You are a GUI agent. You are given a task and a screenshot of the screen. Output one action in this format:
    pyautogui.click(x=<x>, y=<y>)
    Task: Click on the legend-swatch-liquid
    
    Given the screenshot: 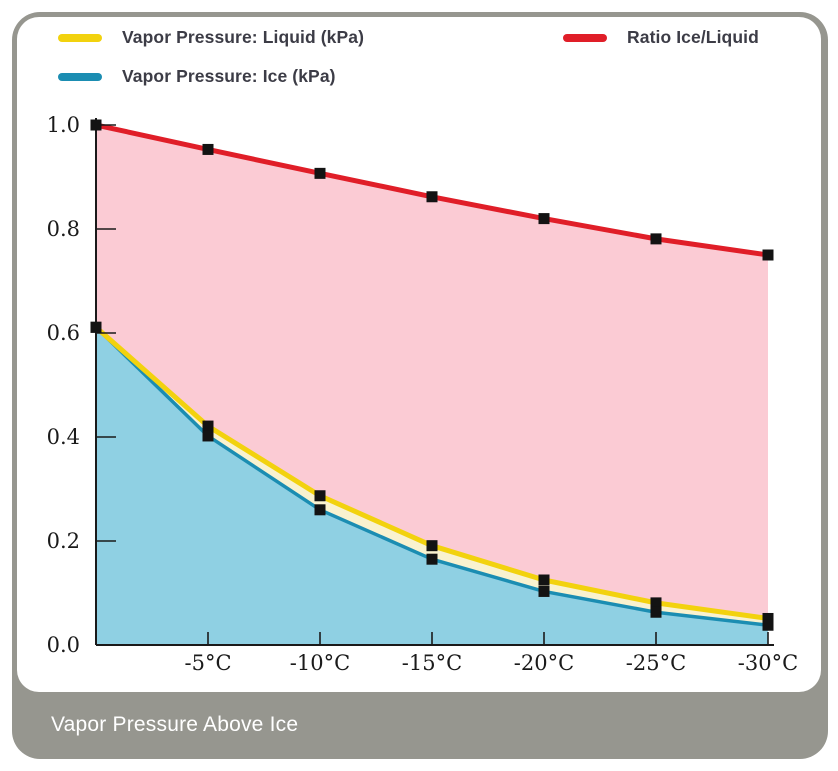 What is the action you would take?
    pyautogui.click(x=80, y=37)
    